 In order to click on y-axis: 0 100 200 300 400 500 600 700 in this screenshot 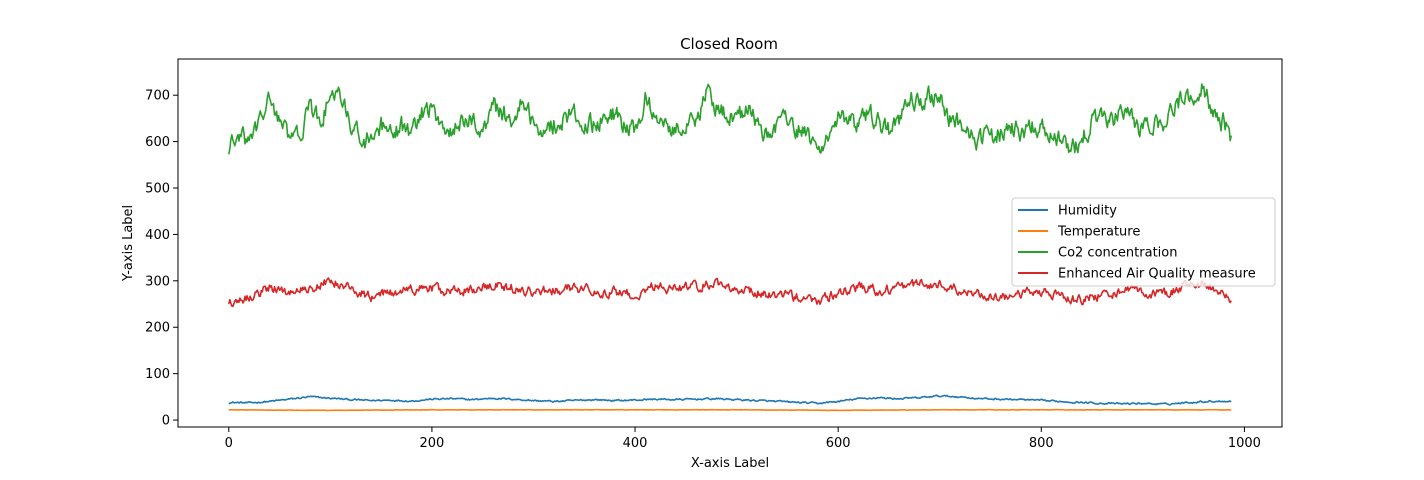, I will do `click(161, 259)`.